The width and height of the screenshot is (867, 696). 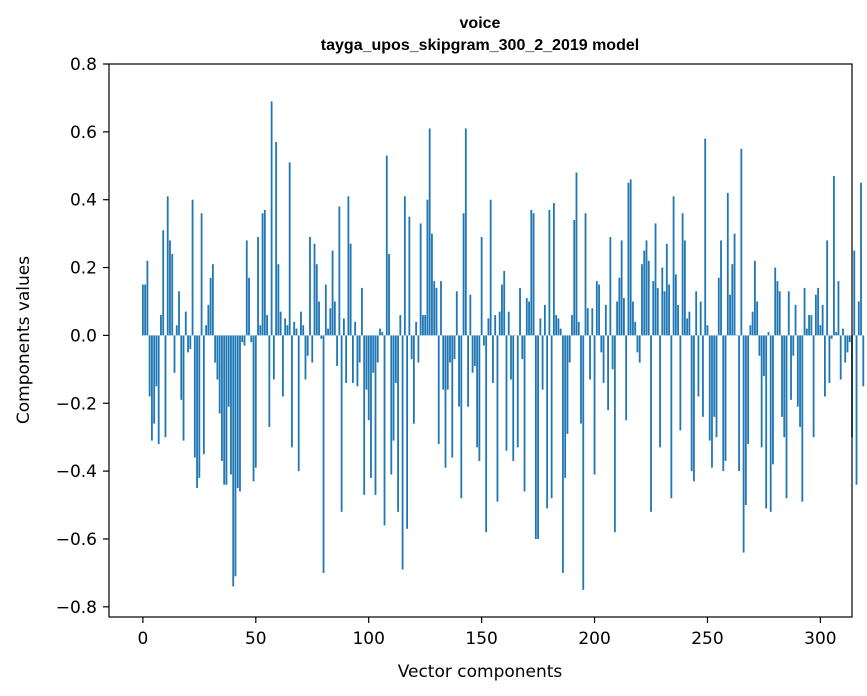 What do you see at coordinates (142, 639) in the screenshot?
I see `x-tick-label-0: 0` at bounding box center [142, 639].